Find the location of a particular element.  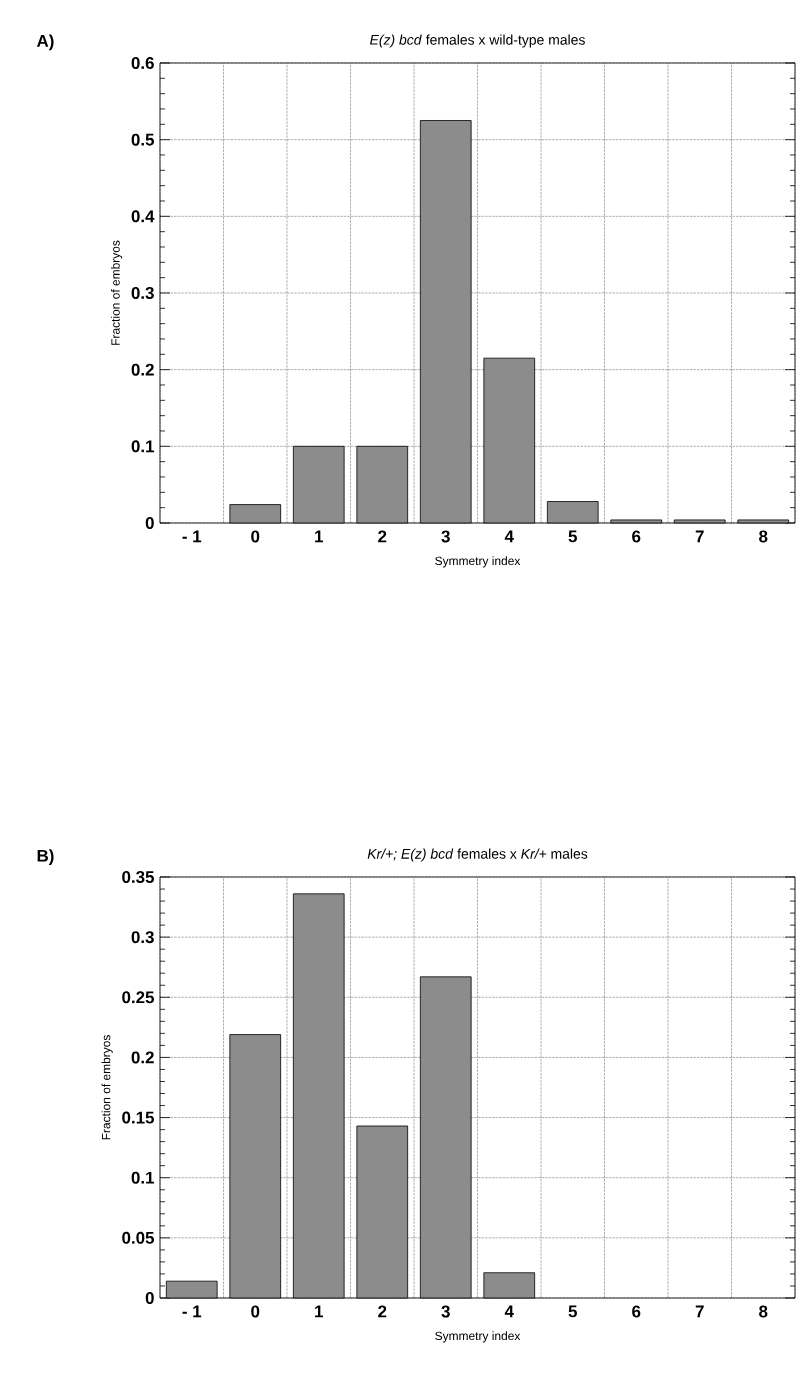

text: A) is located at coordinates (45, 42).